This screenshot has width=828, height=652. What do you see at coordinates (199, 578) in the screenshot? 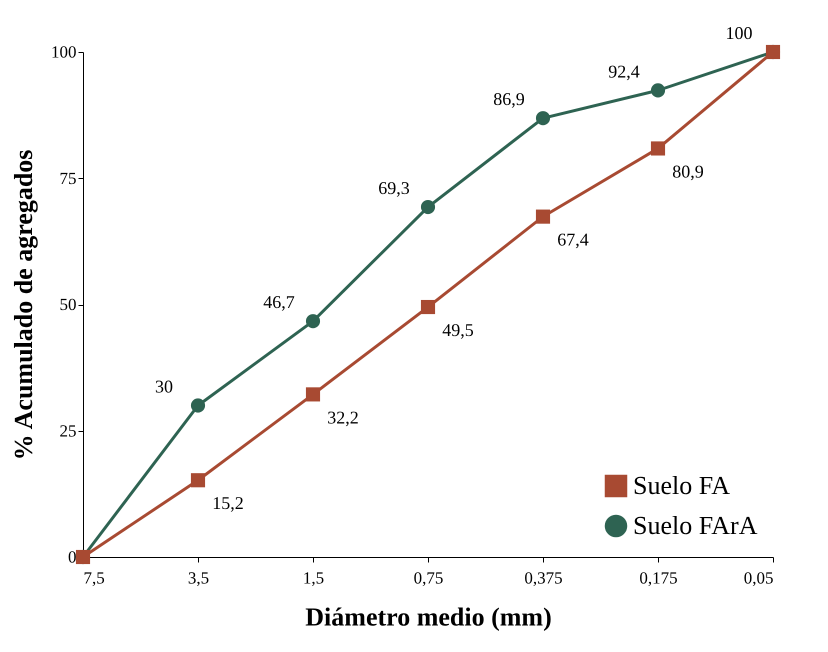
I see `x-tick-label: 3,5` at bounding box center [199, 578].